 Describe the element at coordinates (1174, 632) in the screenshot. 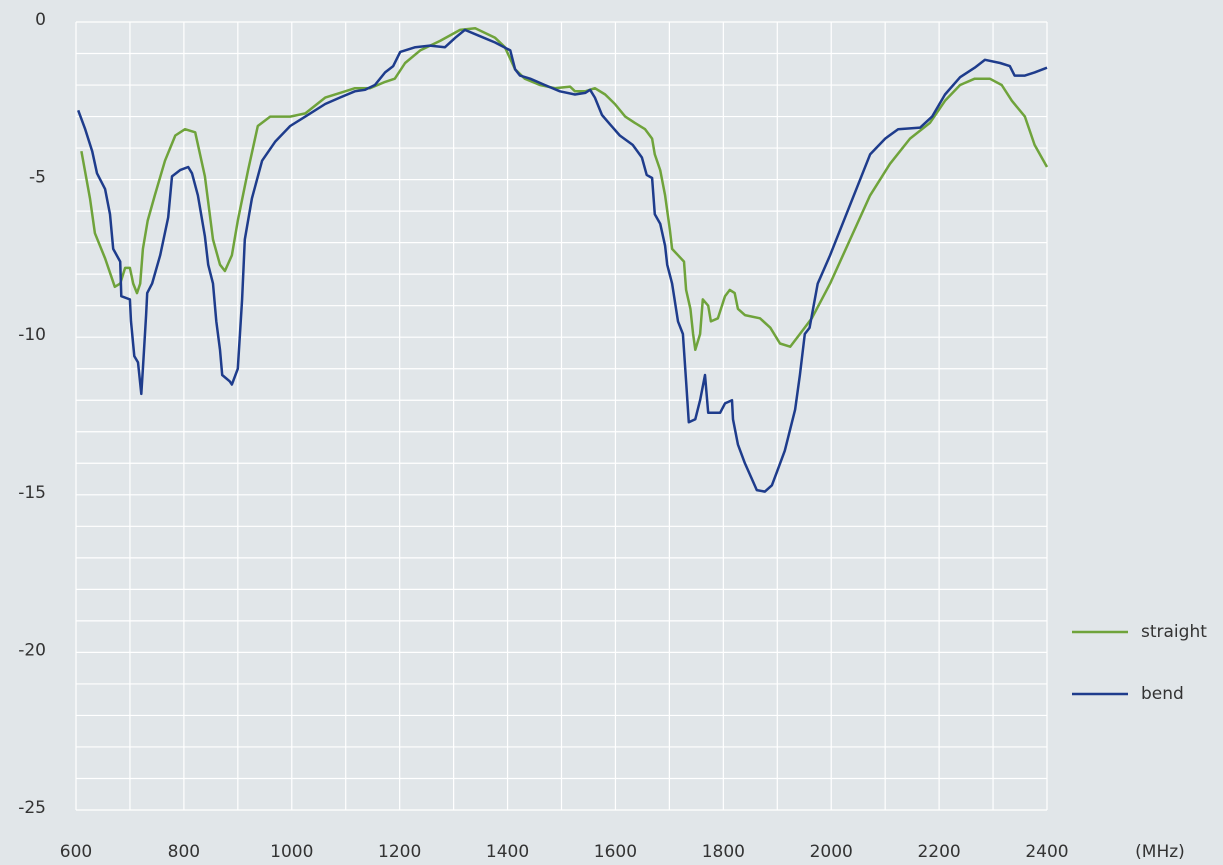

I see `legend-label: straight` at that location.